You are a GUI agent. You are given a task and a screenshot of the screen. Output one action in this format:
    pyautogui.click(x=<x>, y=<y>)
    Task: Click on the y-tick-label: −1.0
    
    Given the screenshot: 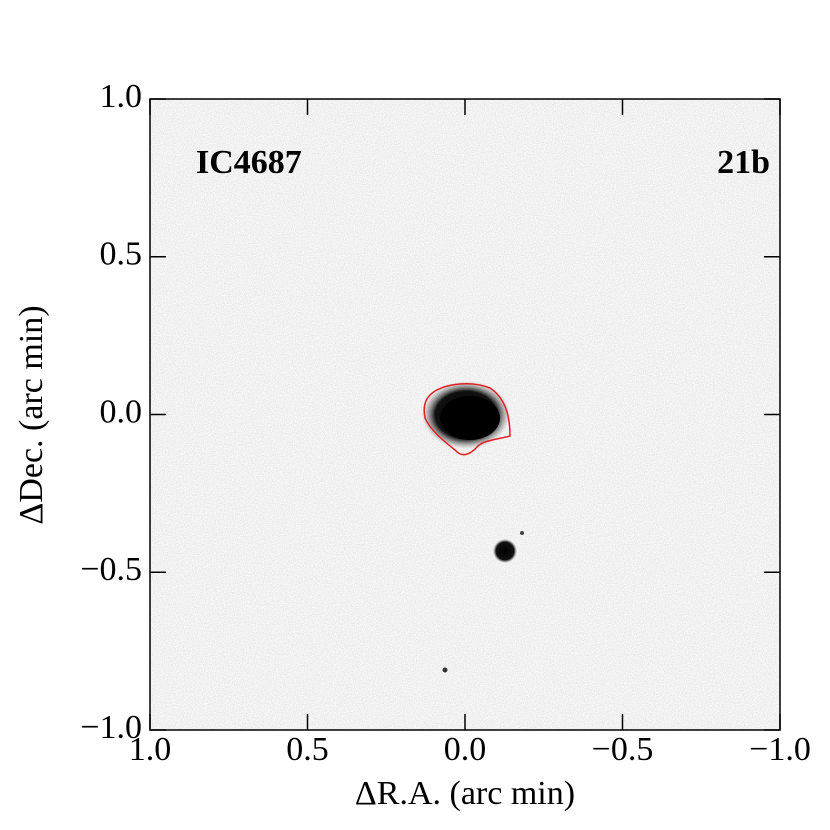 What is the action you would take?
    pyautogui.click(x=111, y=727)
    